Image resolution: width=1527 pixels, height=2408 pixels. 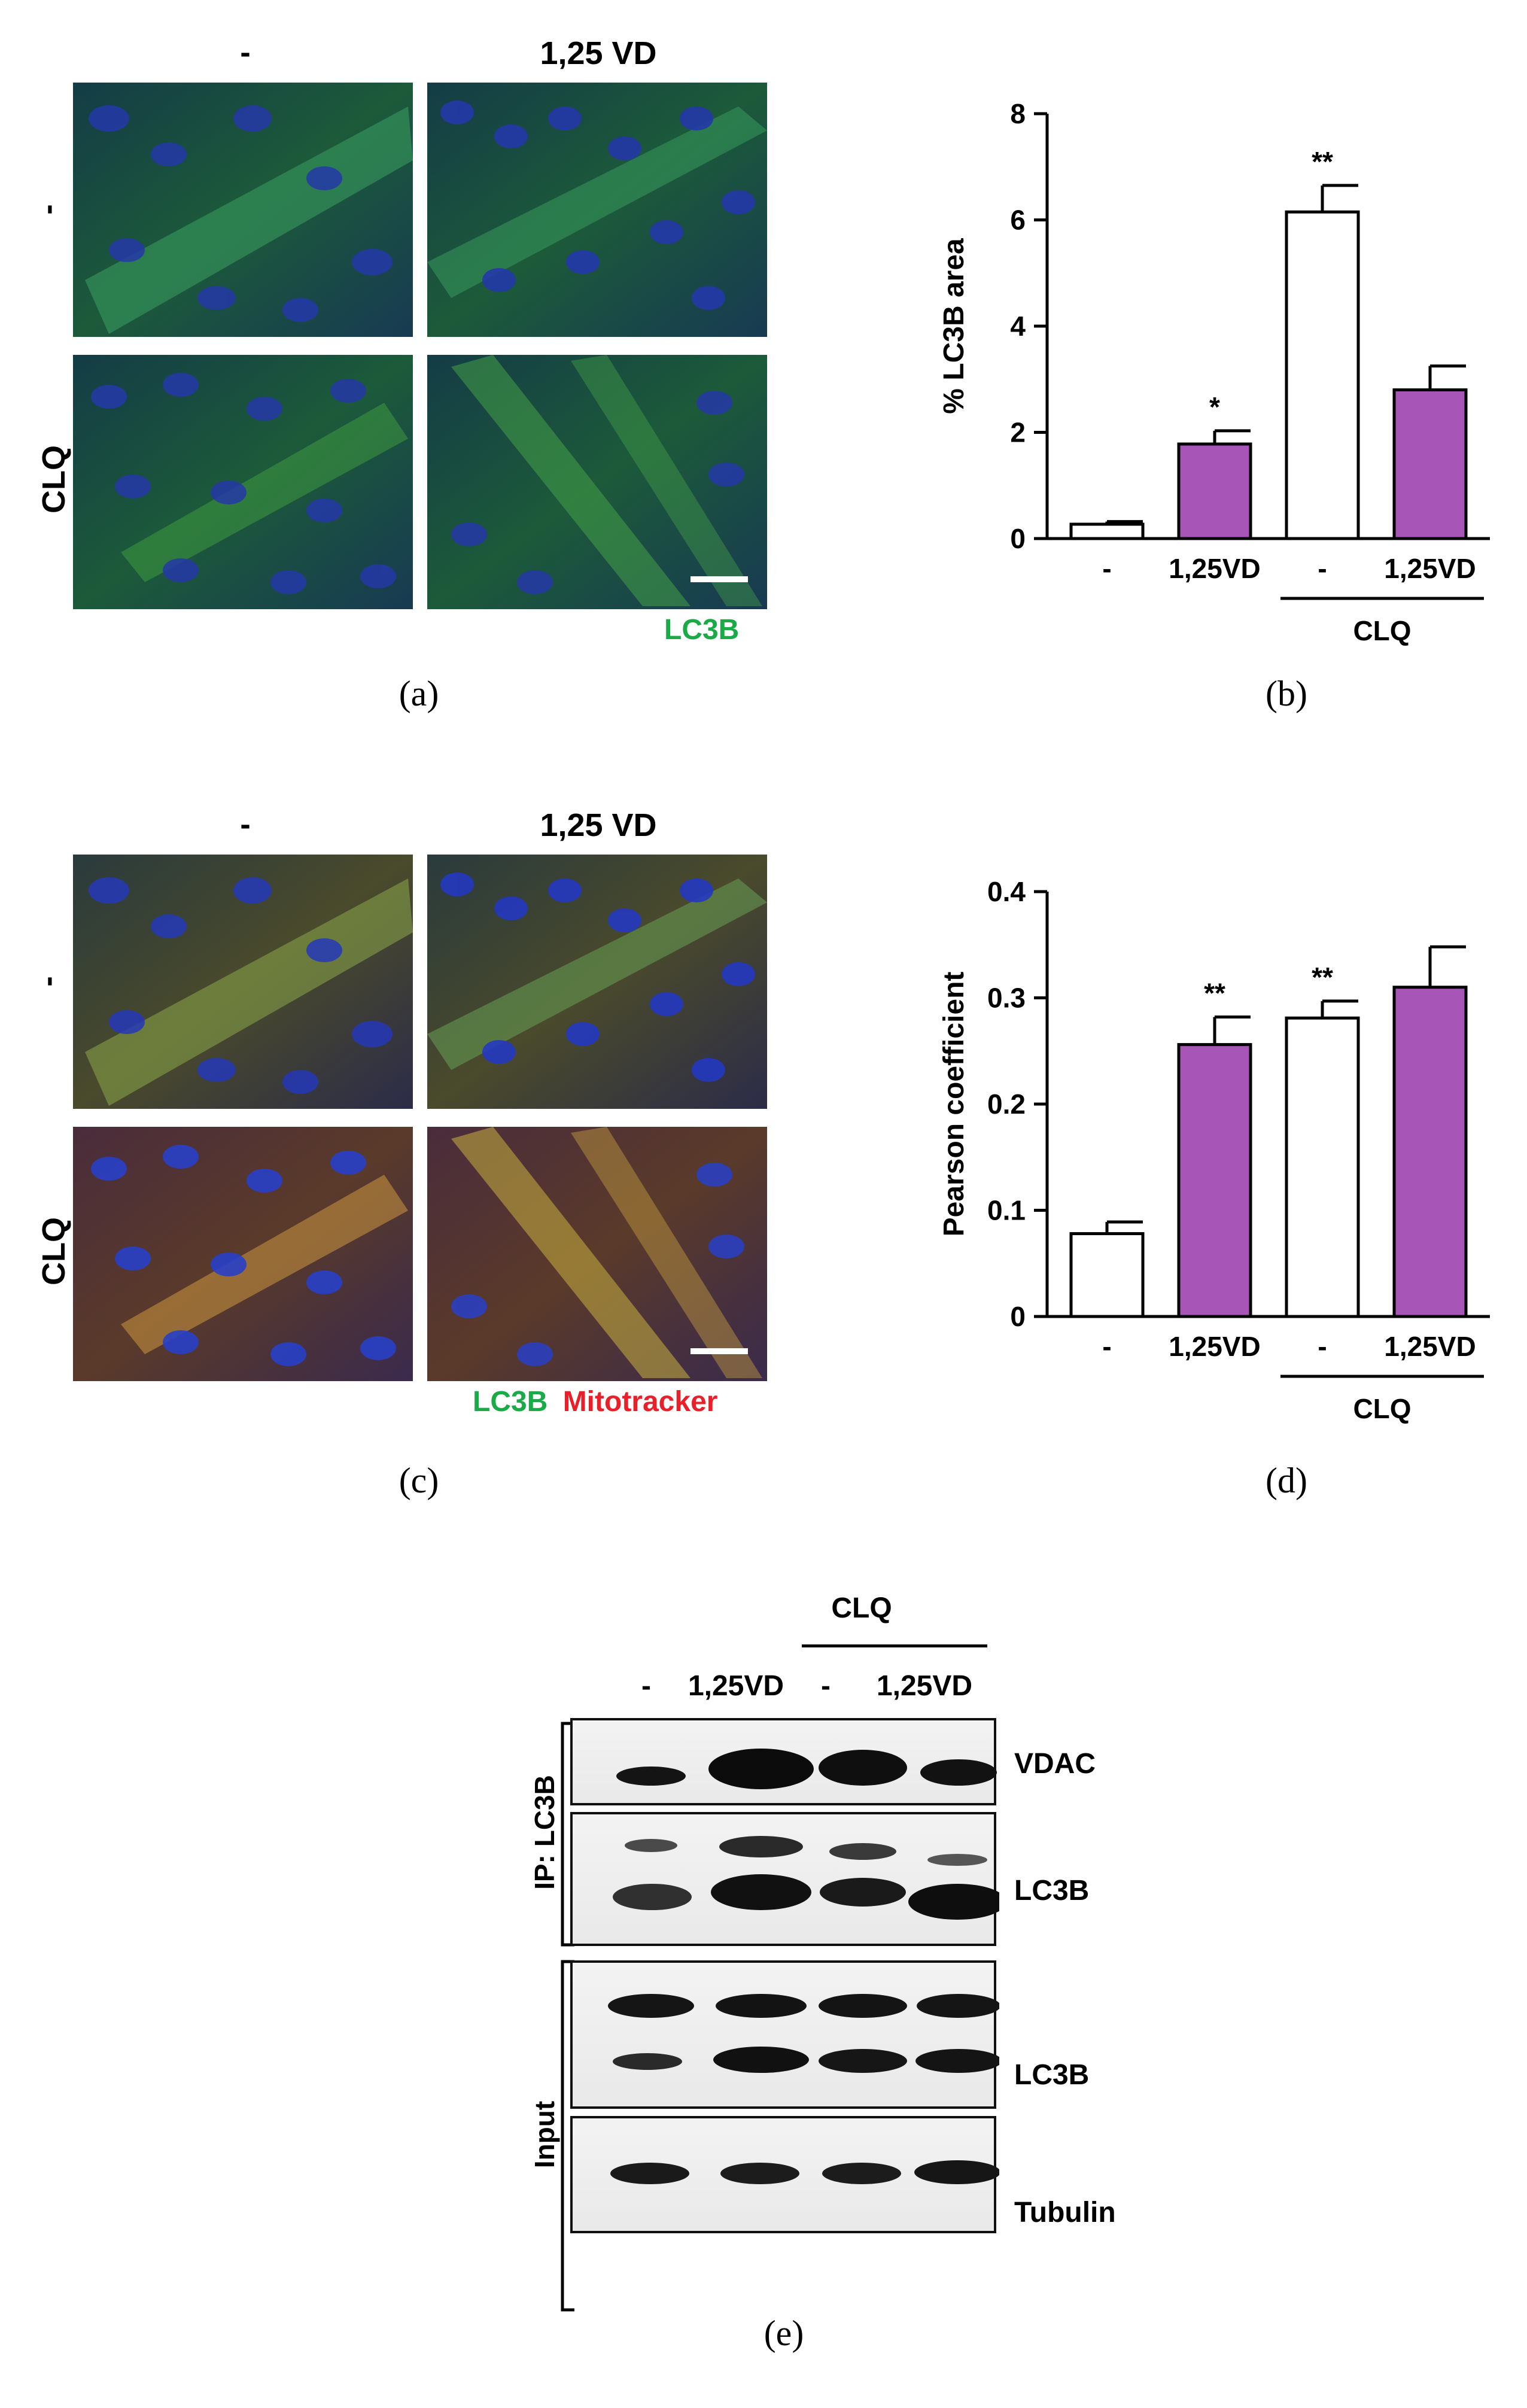 What do you see at coordinates (720, 1351) in the screenshot?
I see `scale-bar-c` at bounding box center [720, 1351].